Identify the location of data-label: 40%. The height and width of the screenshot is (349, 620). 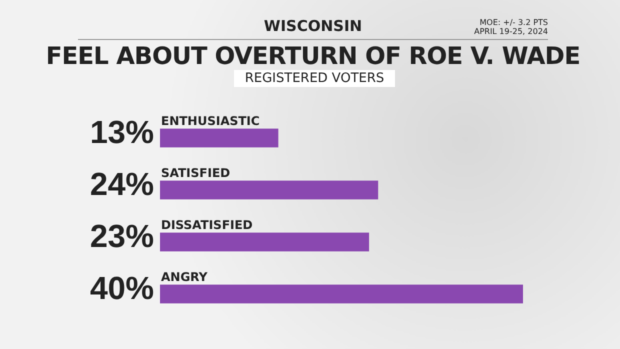
(122, 288).